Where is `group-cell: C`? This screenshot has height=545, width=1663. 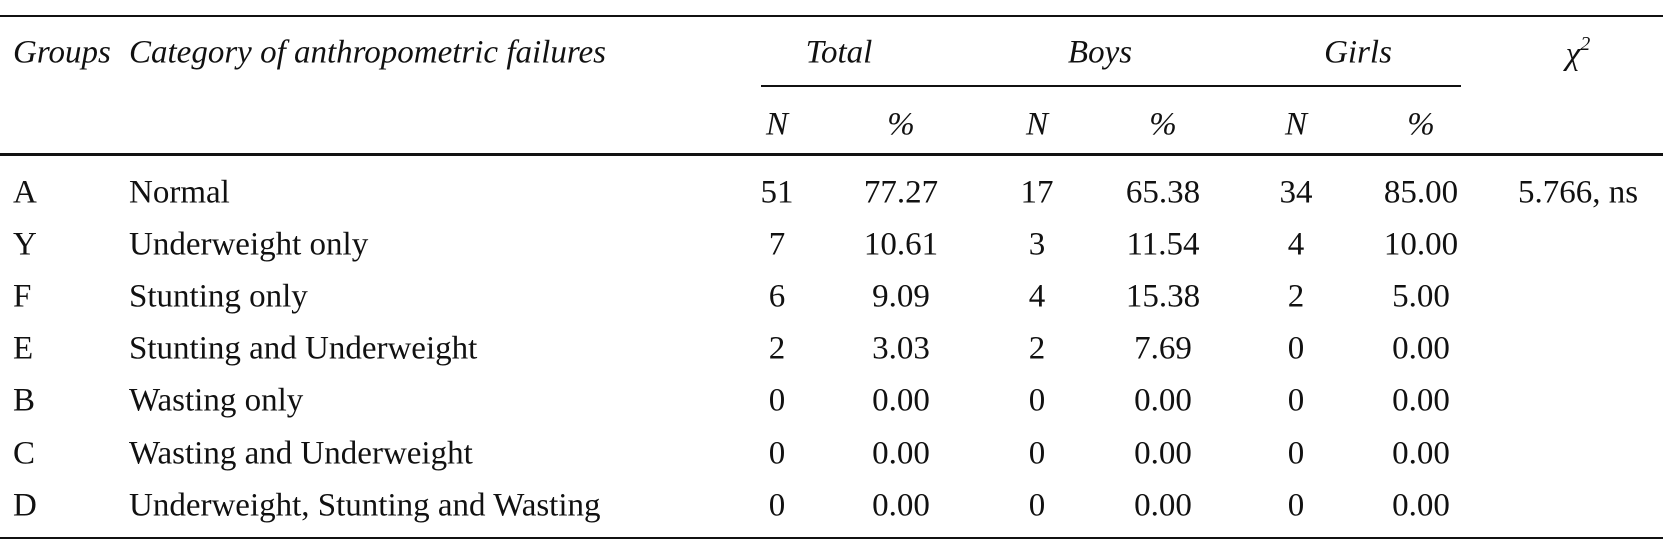
group-cell: C is located at coordinates (24, 453).